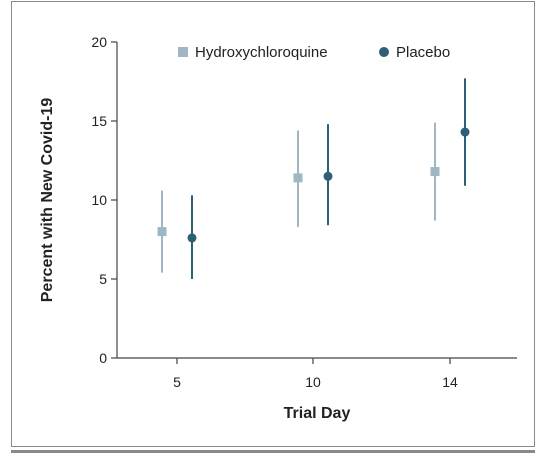  I want to click on x-axis-title: Trial Day, so click(317, 413).